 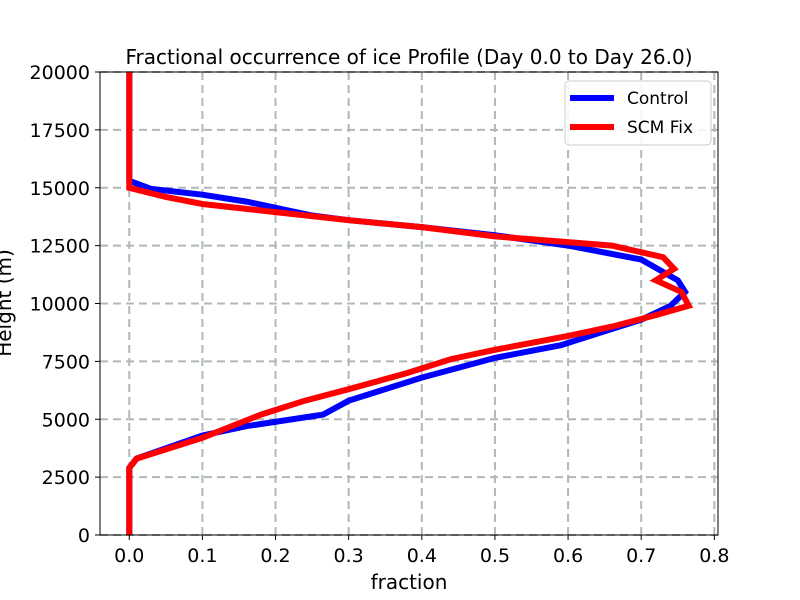 I want to click on y-tick-label: 7500, so click(x=66, y=362).